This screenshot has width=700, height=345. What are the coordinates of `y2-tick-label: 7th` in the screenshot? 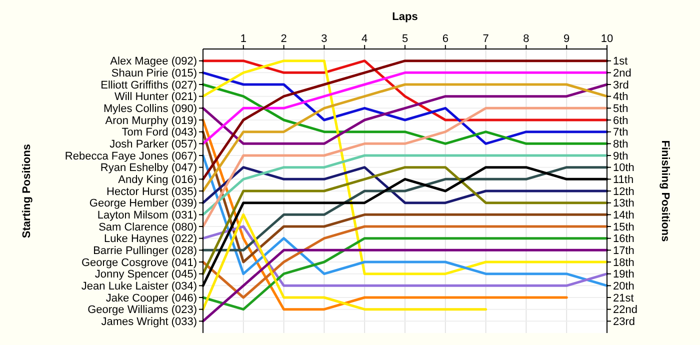 It's located at (620, 132).